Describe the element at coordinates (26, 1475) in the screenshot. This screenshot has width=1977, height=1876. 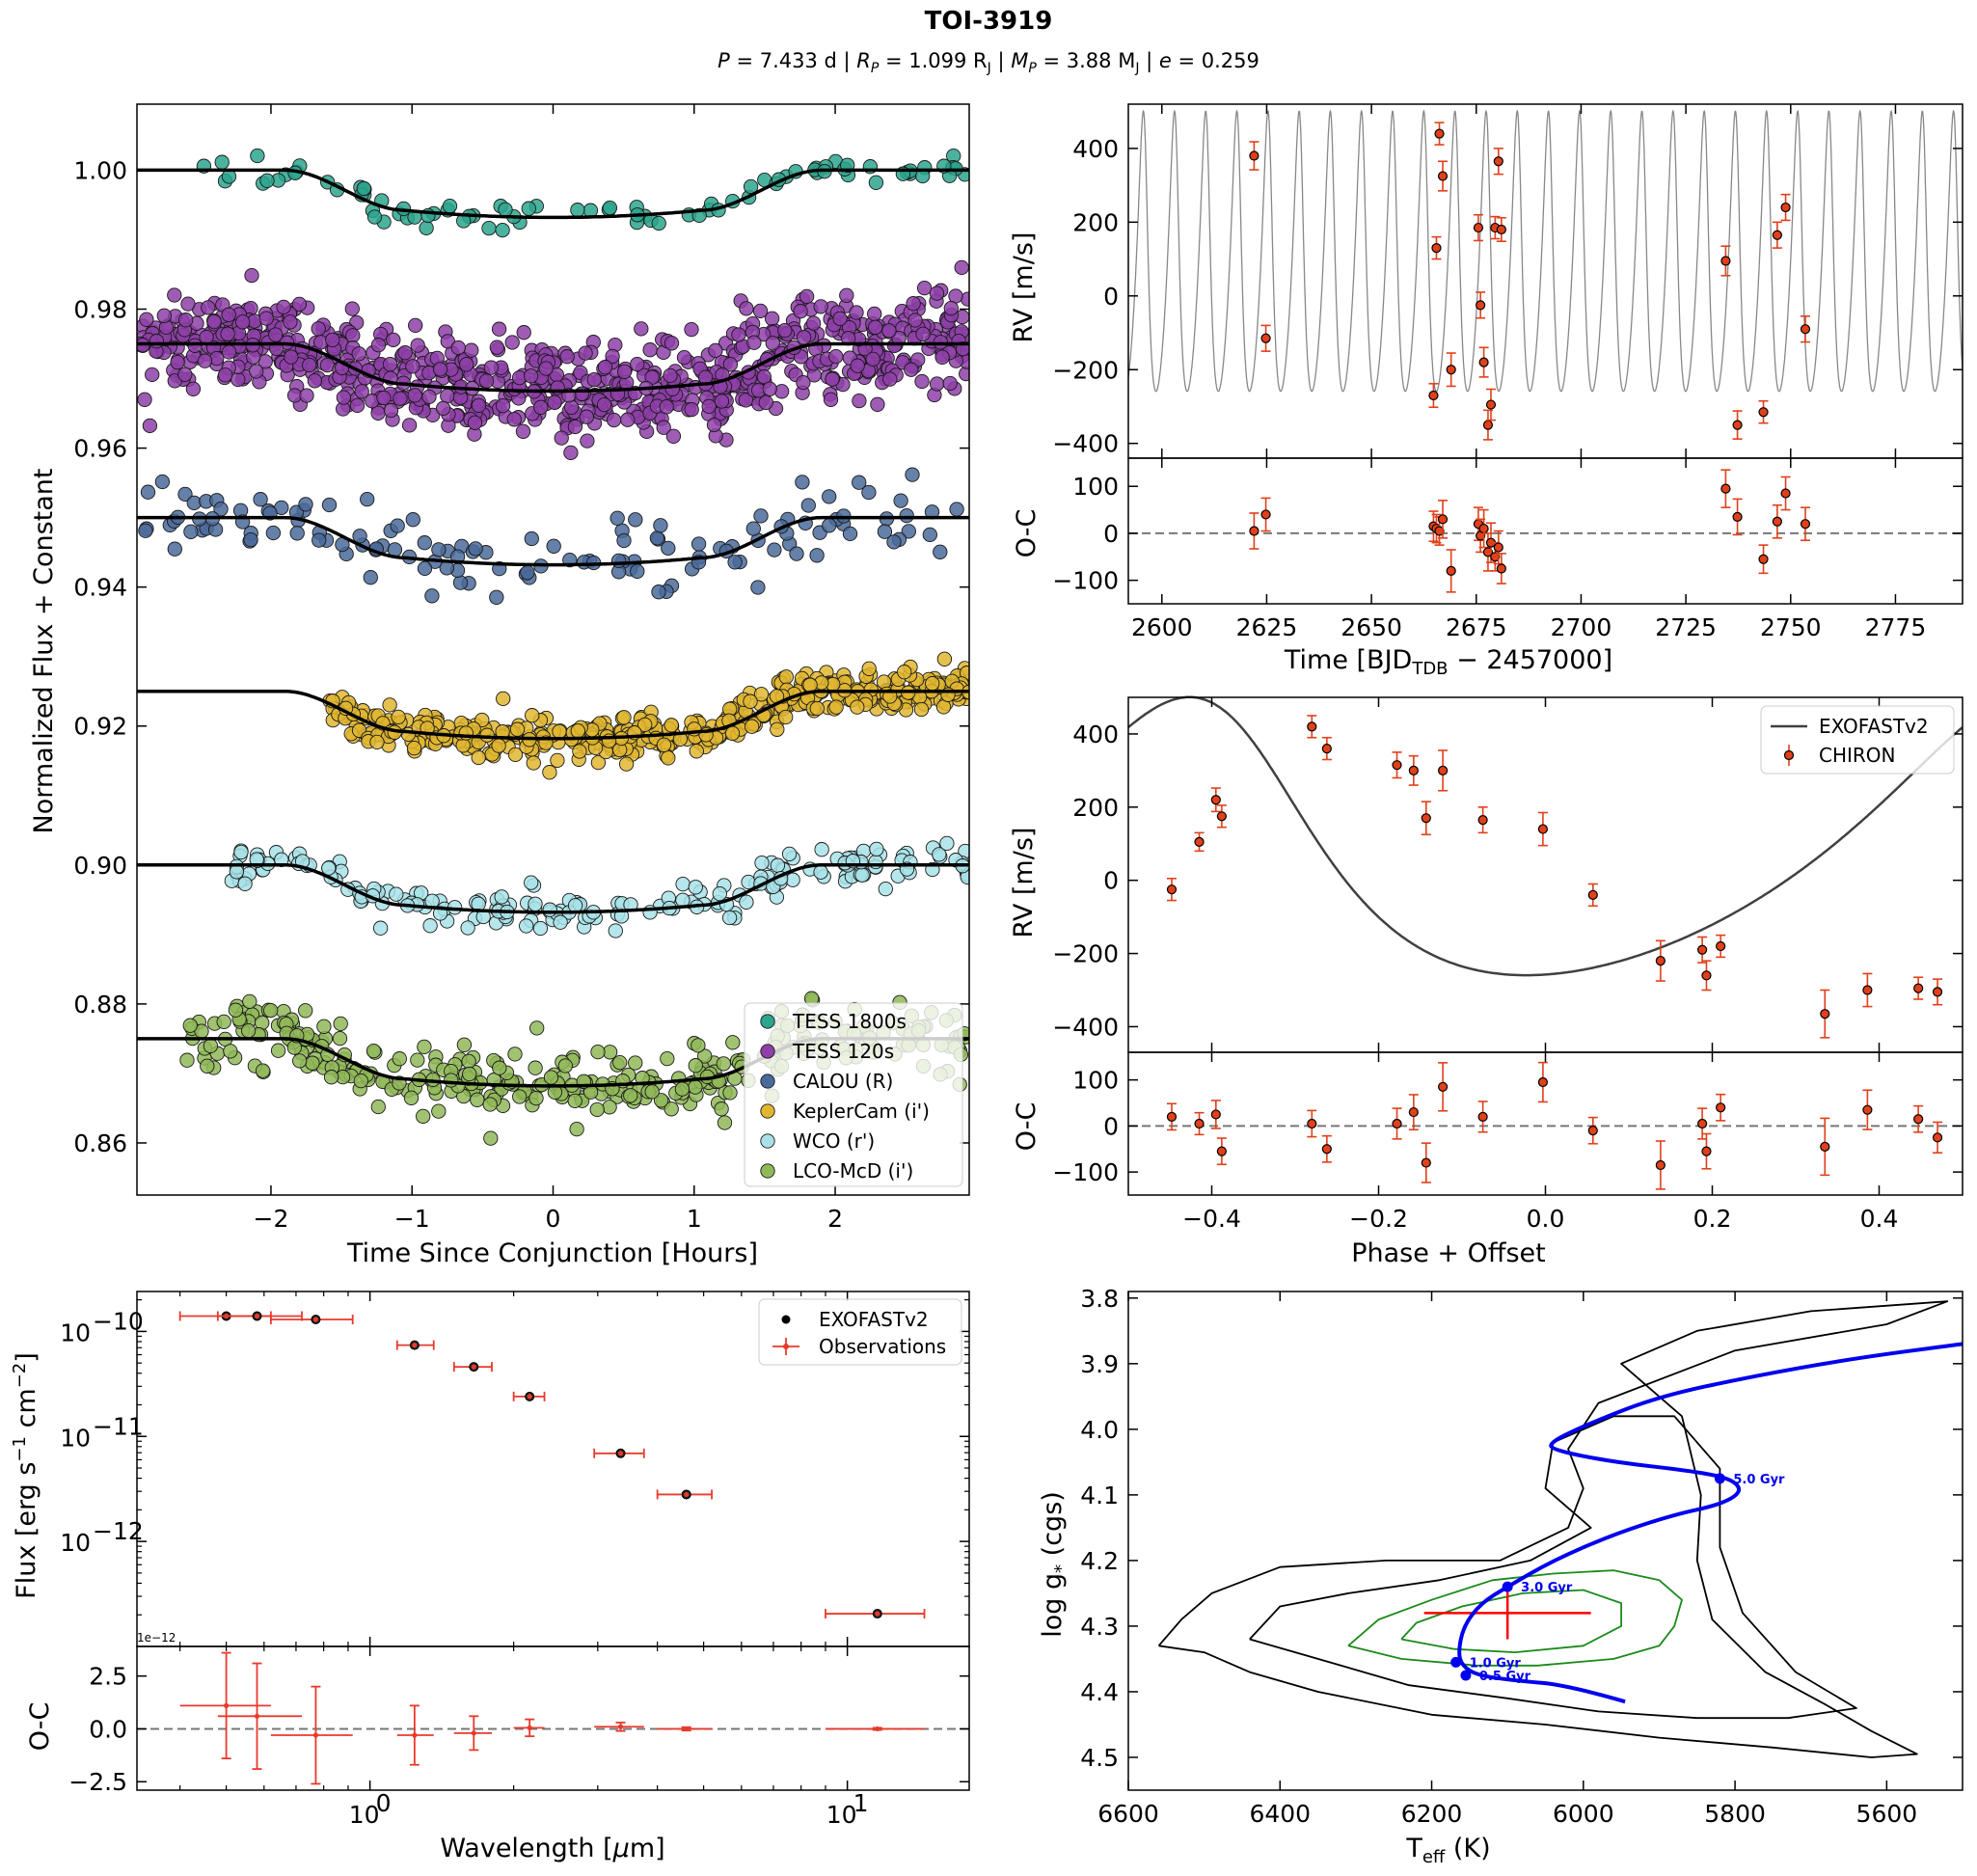
I see `sed-ylabel: Flux [erg s−1 cm−2]` at that location.